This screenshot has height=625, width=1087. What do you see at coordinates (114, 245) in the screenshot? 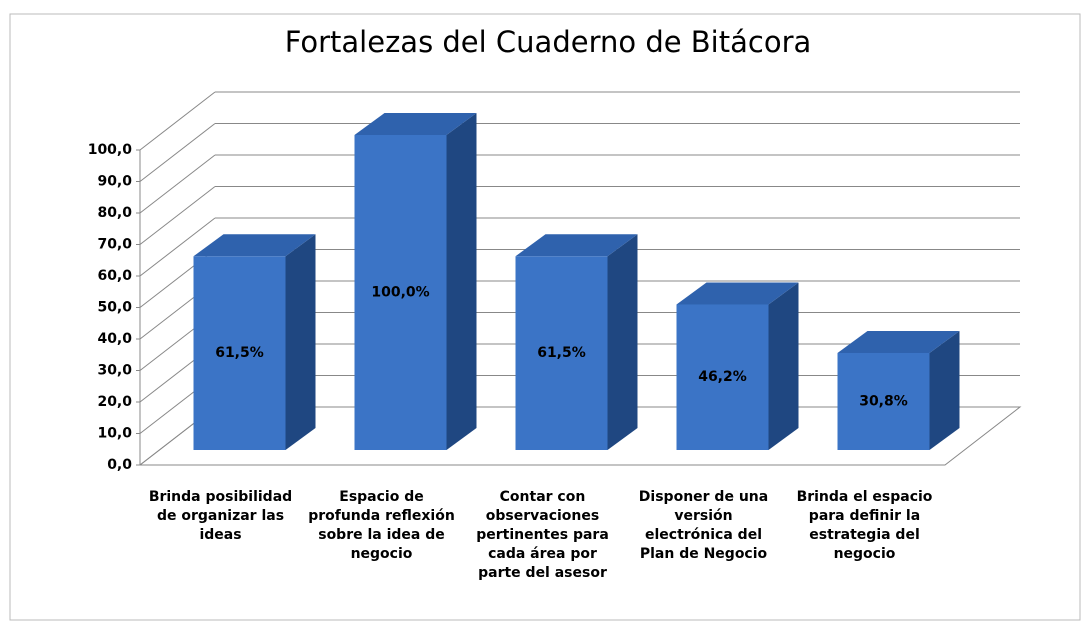
I see `y-tick-label: 70,0` at bounding box center [114, 245].